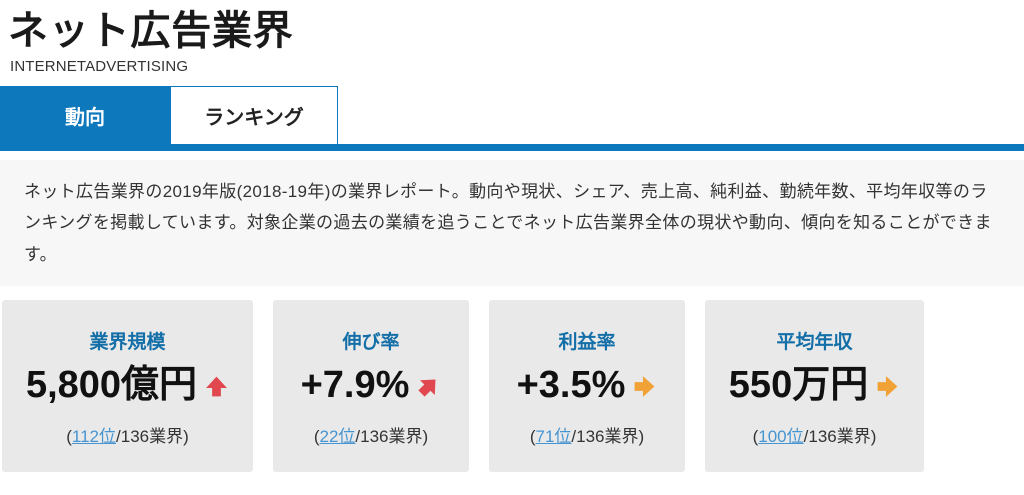 The height and width of the screenshot is (495, 1024). What do you see at coordinates (355, 385) in the screenshot?
I see `stat-value: +7.9%` at bounding box center [355, 385].